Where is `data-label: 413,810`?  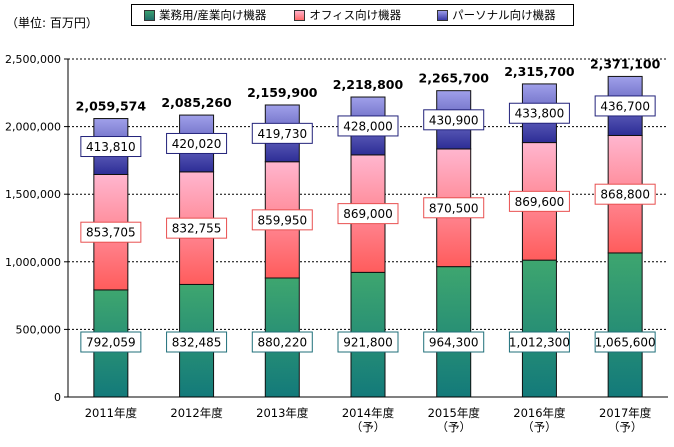 data-label: 413,810 is located at coordinates (111, 147).